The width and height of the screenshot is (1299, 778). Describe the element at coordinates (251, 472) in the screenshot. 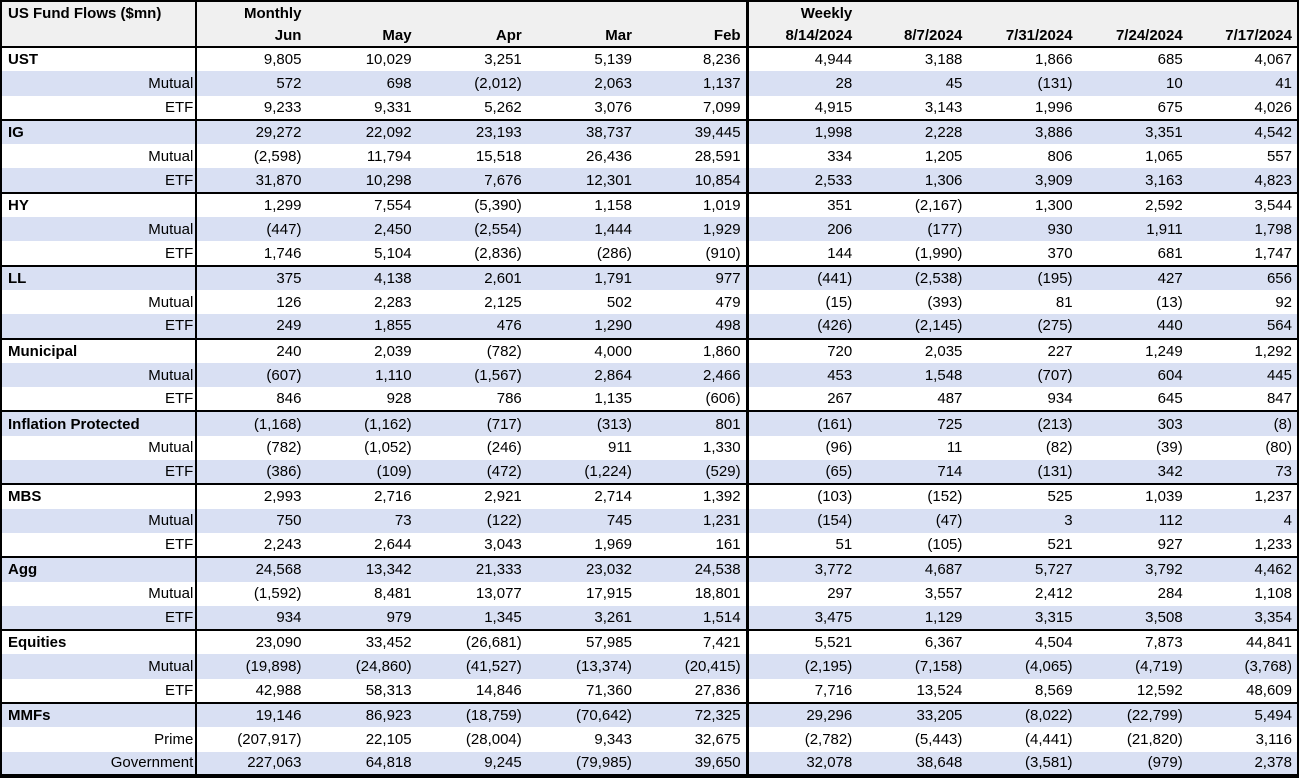

I see `value-cell: (386)` at that location.